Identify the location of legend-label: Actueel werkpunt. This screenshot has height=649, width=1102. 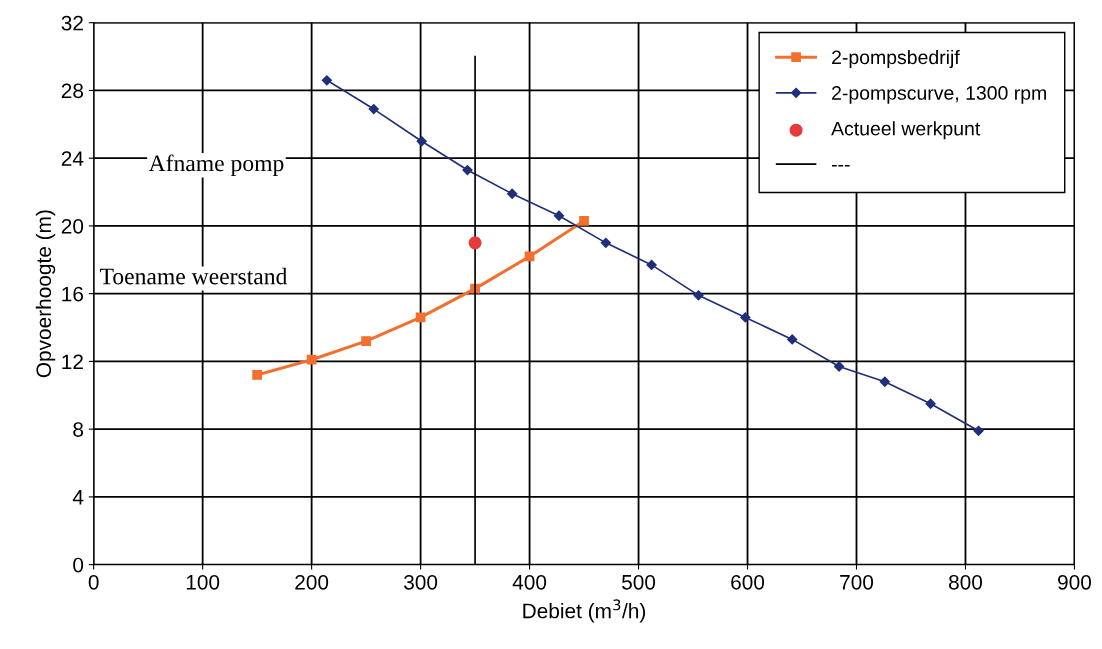
(906, 130).